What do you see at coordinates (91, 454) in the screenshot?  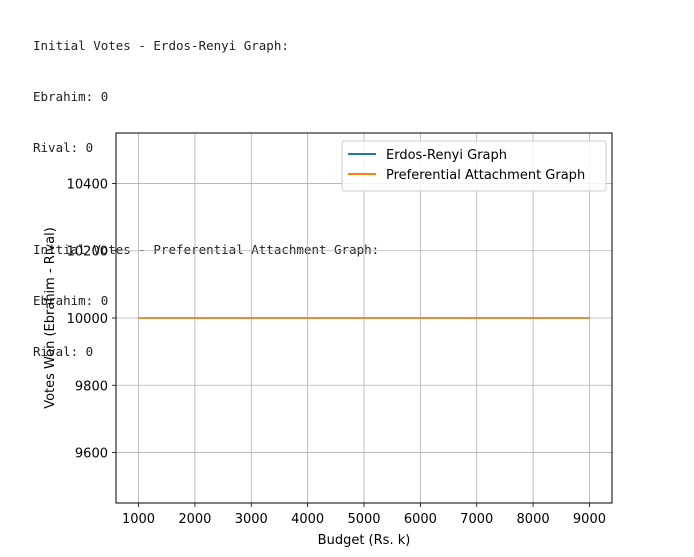 I see `y-tick-label: 9600` at bounding box center [91, 454].